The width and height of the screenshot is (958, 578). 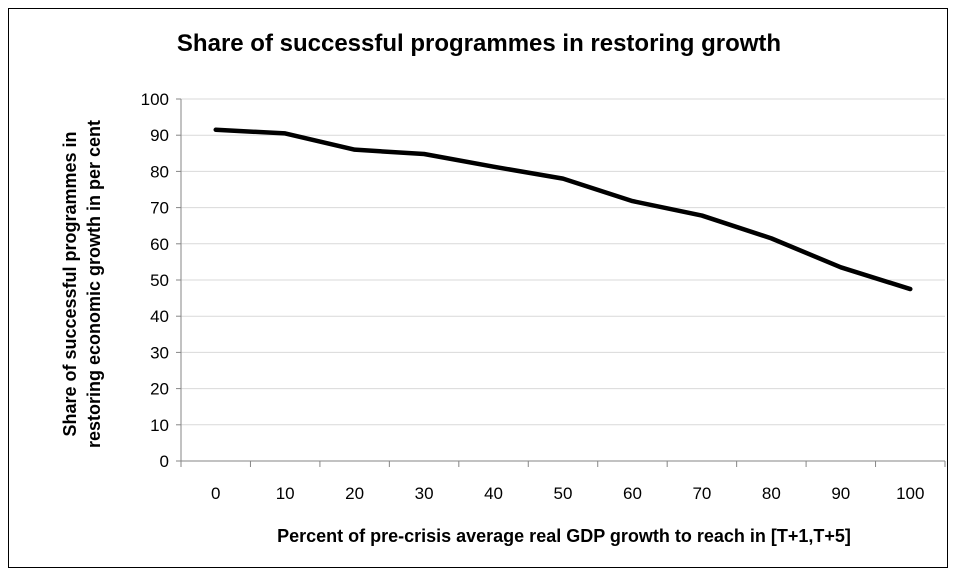 I want to click on x-tick-label: 0, so click(x=215, y=493).